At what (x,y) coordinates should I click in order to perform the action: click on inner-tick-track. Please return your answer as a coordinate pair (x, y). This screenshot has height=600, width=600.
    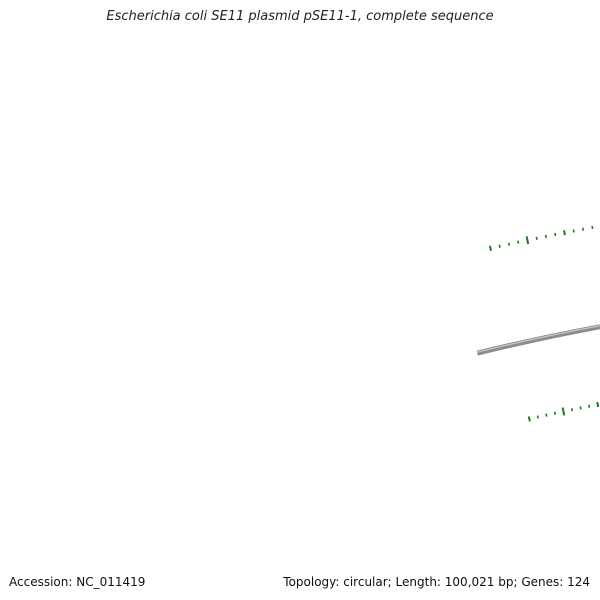
    Looking at the image, I should click on (563, 411).